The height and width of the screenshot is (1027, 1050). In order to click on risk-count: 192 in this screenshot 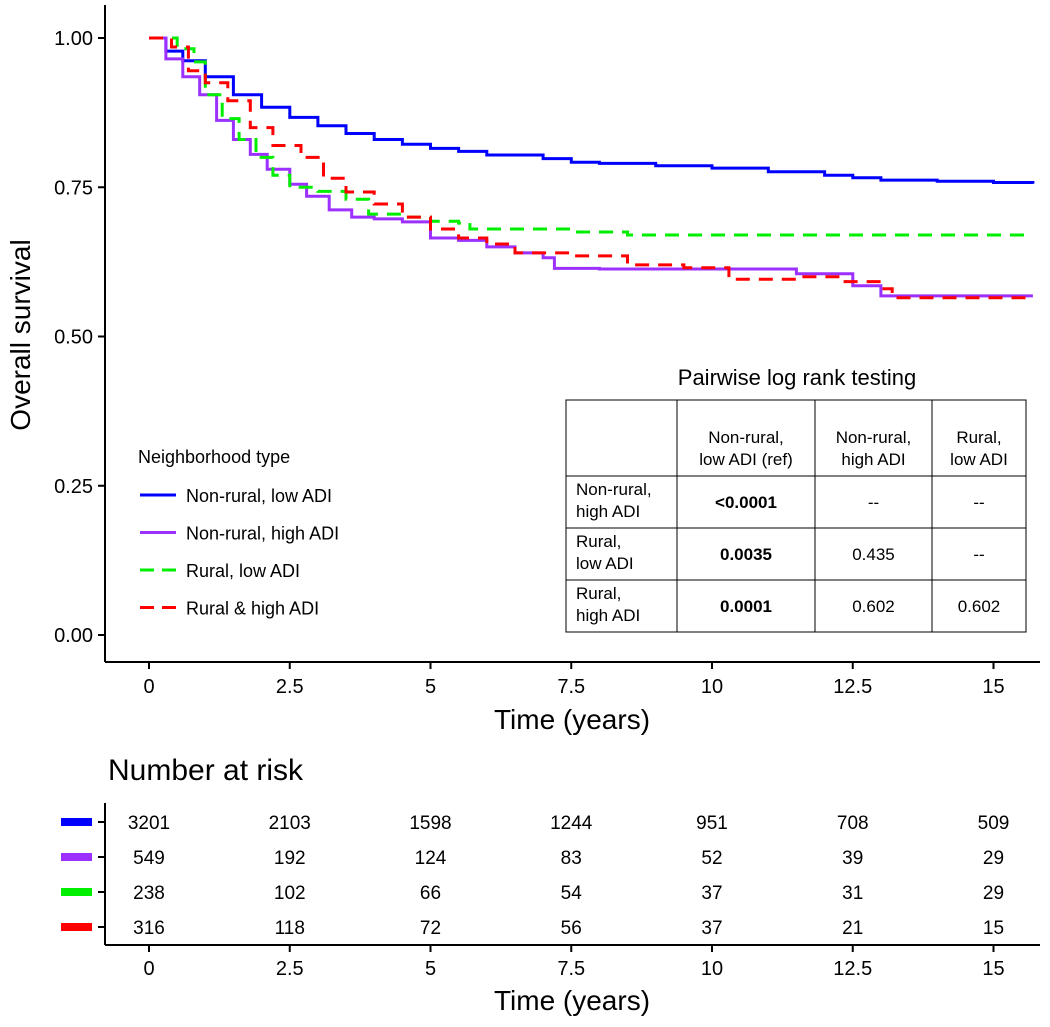, I will do `click(290, 858)`.